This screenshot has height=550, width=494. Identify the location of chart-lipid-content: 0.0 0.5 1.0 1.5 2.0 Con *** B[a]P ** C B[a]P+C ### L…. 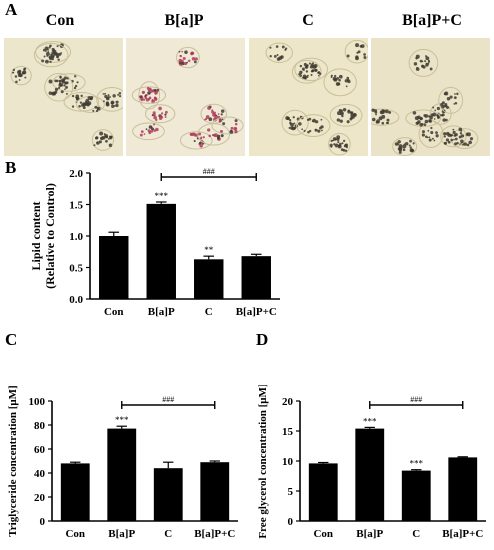
(154, 242).